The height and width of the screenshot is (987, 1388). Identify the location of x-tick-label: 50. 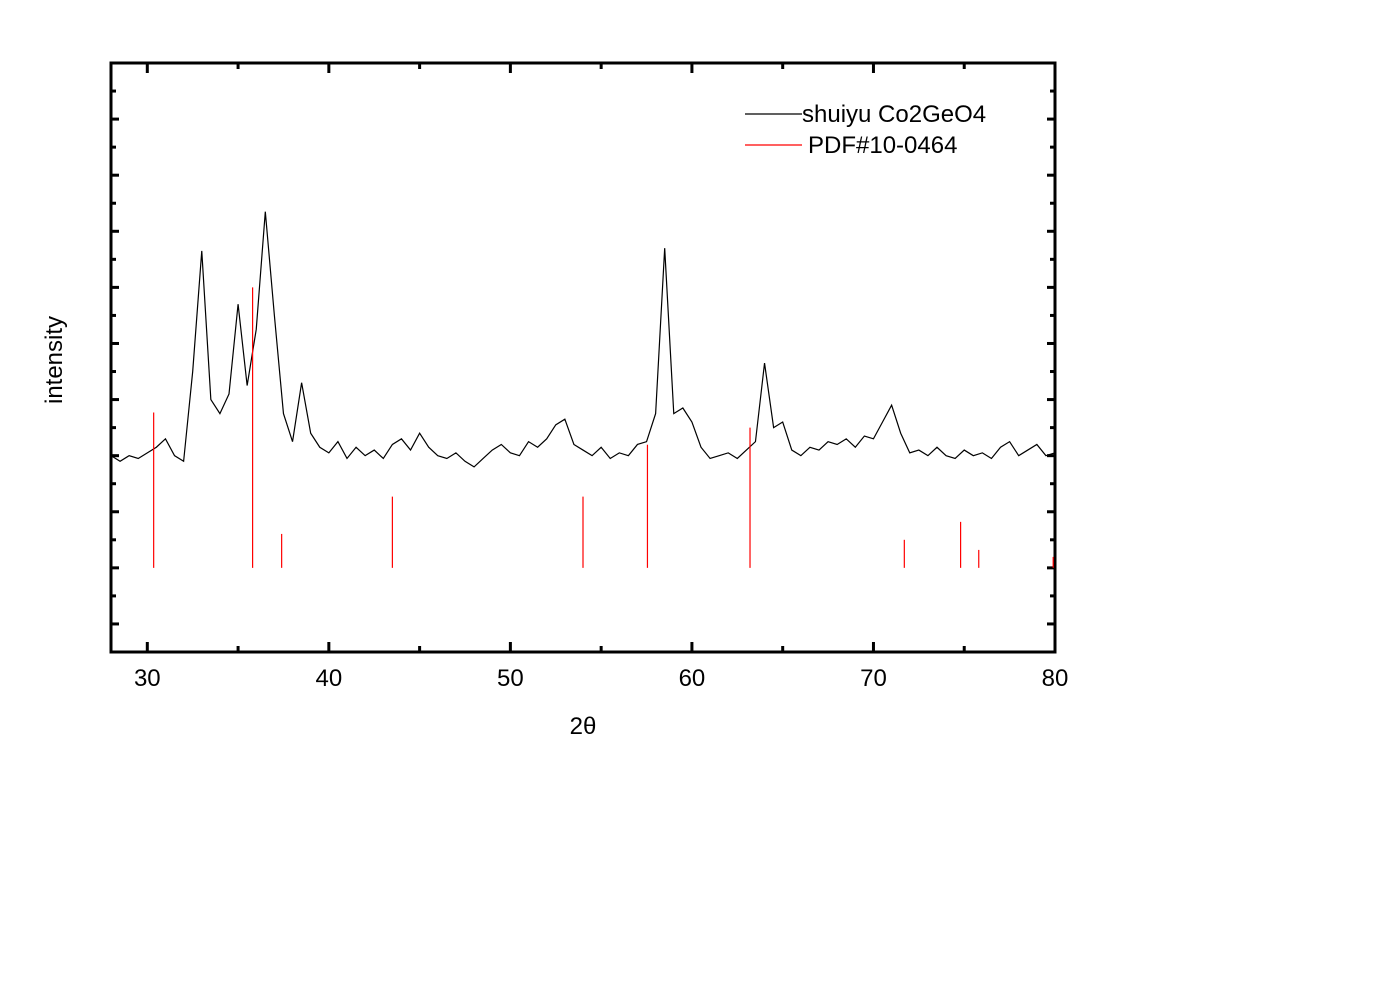
(510, 678).